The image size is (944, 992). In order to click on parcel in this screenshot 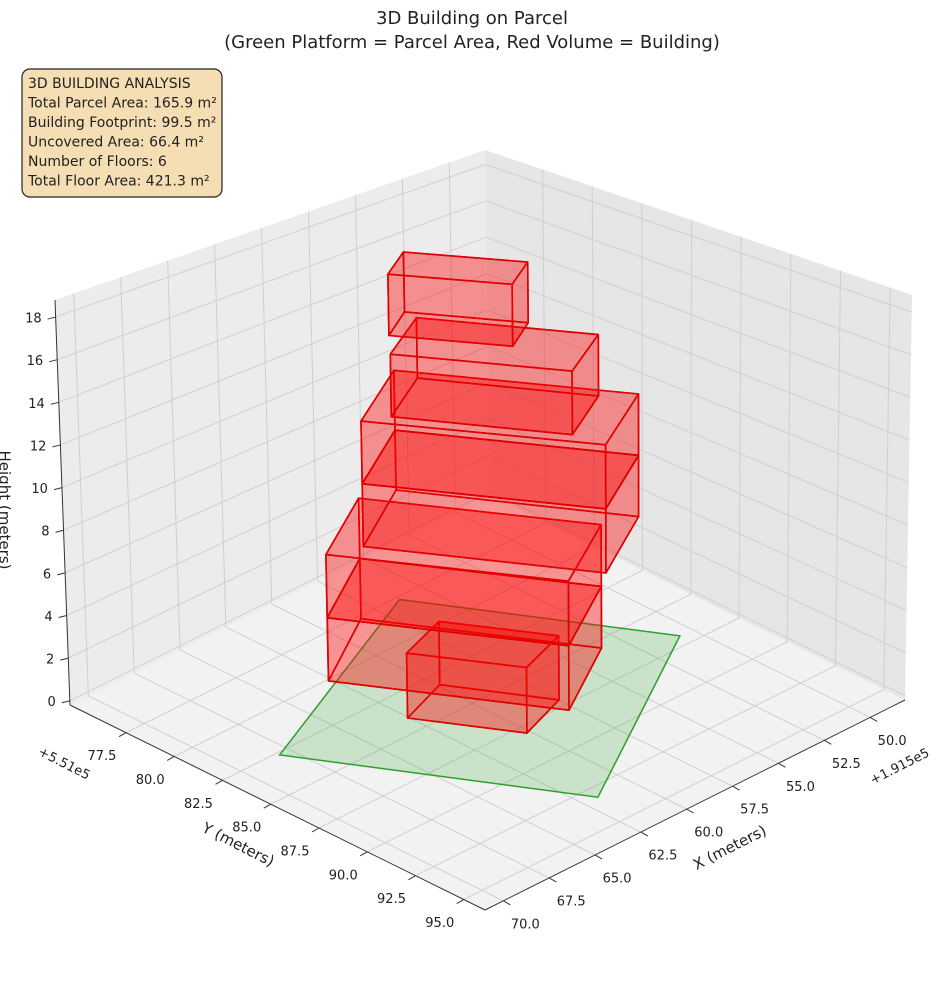, I will do `click(480, 698)`.